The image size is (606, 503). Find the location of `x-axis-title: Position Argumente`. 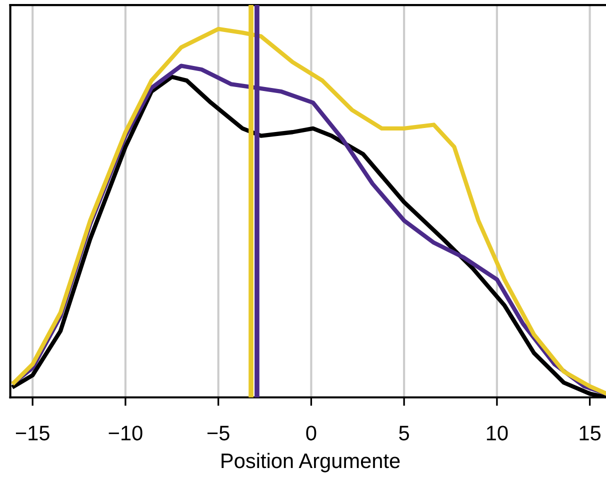

x-axis-title: Position Argumente is located at coordinates (311, 462).